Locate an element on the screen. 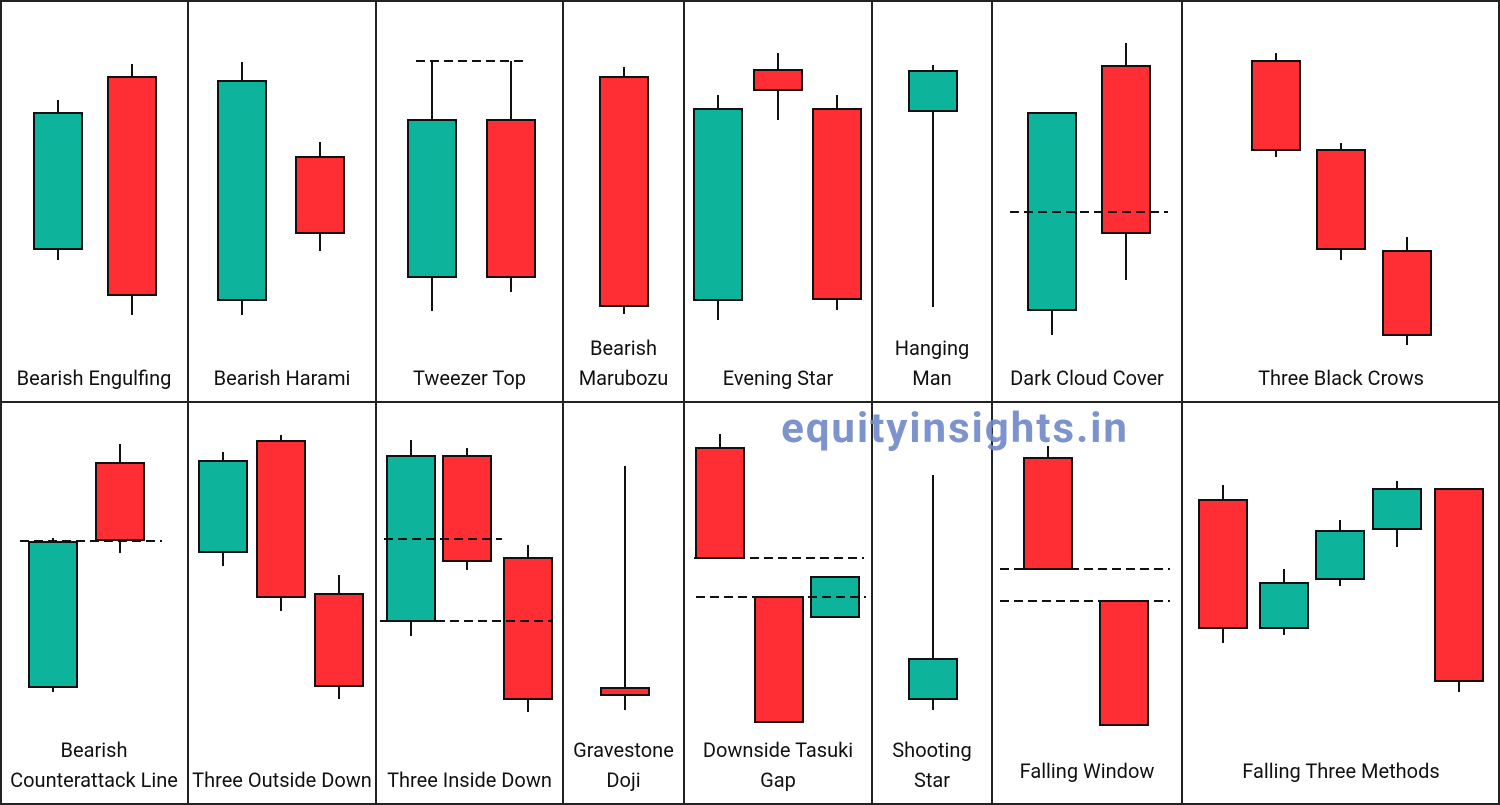  pattern-label: Dark Cloud Cover is located at coordinates (1087, 378).